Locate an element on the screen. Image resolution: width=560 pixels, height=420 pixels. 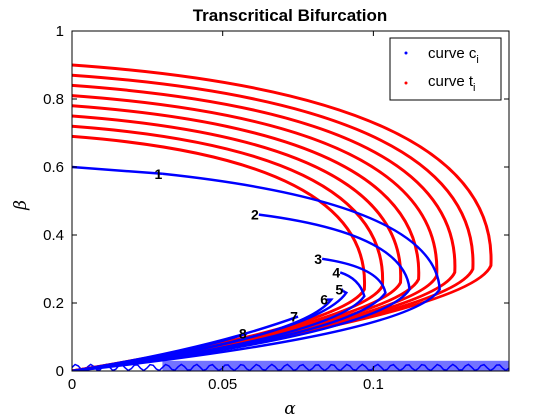
legend-sub-c: i is located at coordinates (477, 60).